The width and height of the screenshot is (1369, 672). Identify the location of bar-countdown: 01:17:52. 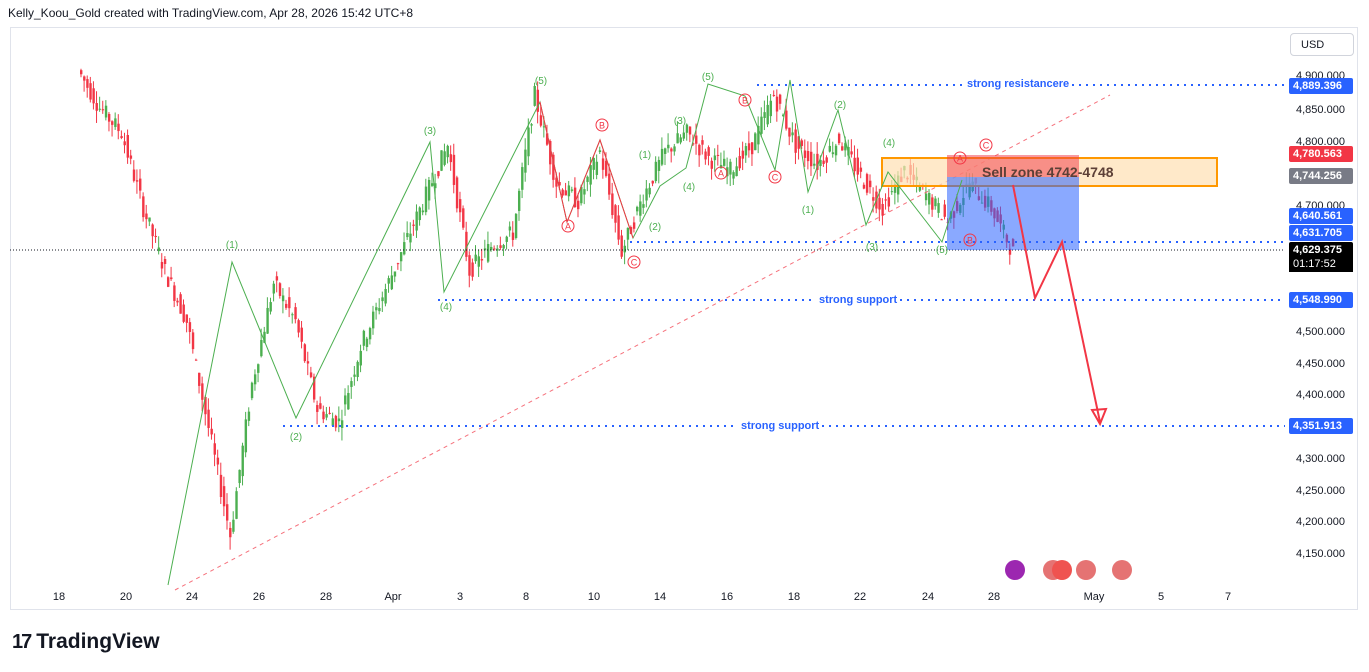
(1321, 264).